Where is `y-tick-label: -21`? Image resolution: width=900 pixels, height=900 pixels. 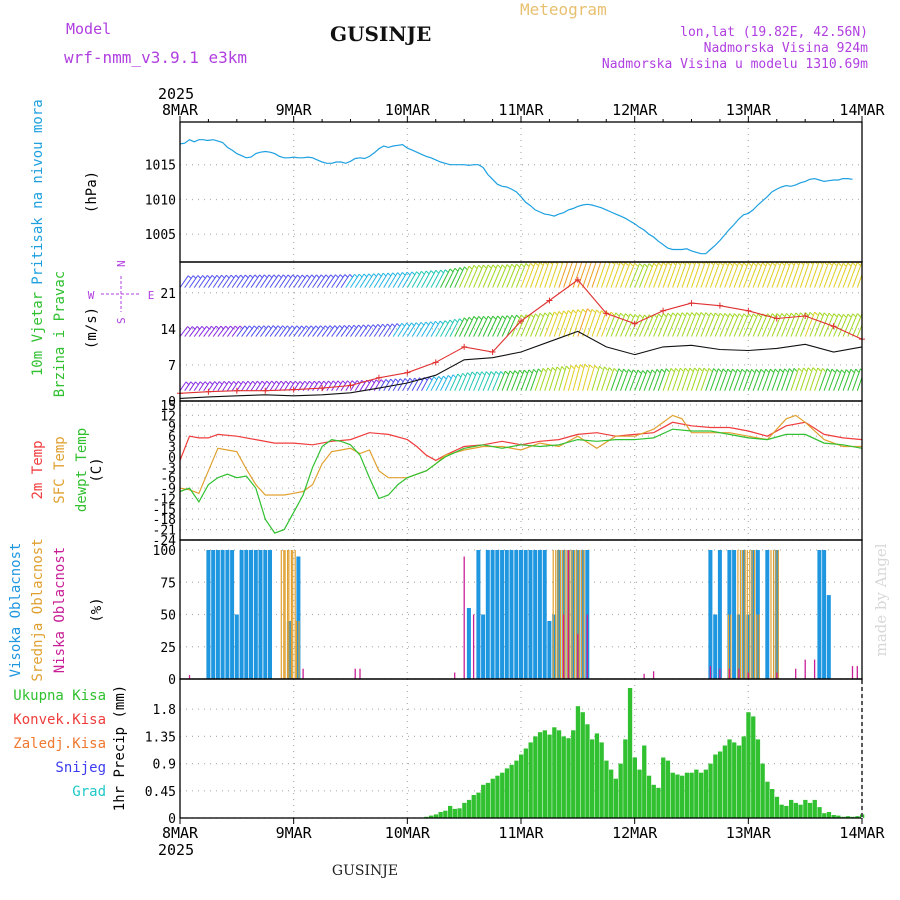 y-tick-label: -21 is located at coordinates (164, 531).